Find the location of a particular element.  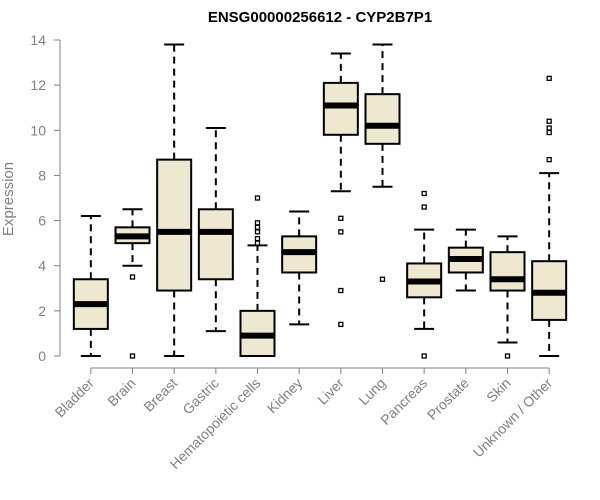

box-skin is located at coordinates (507, 297).